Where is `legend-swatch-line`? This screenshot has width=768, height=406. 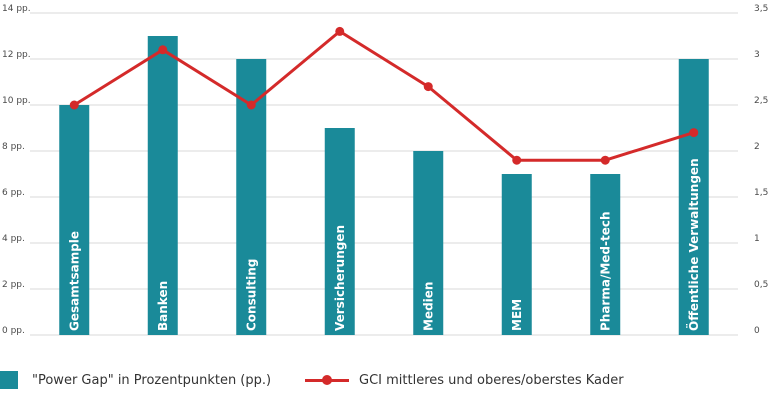 legend-swatch-line is located at coordinates (327, 380).